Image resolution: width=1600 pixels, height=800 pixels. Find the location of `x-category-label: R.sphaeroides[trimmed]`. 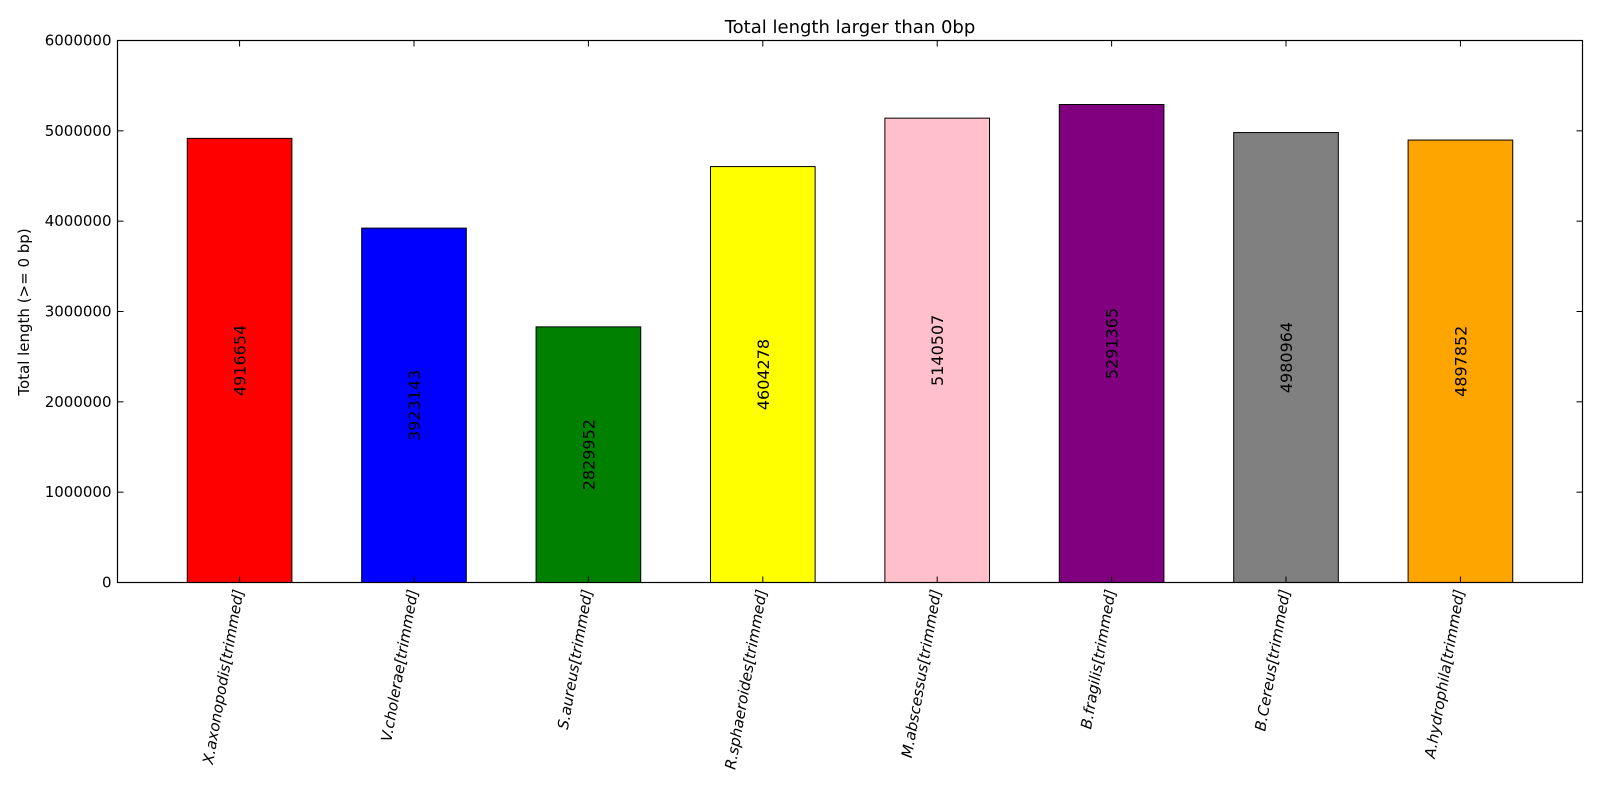

x-category-label: R.sphaeroides[trimmed] is located at coordinates (745, 679).